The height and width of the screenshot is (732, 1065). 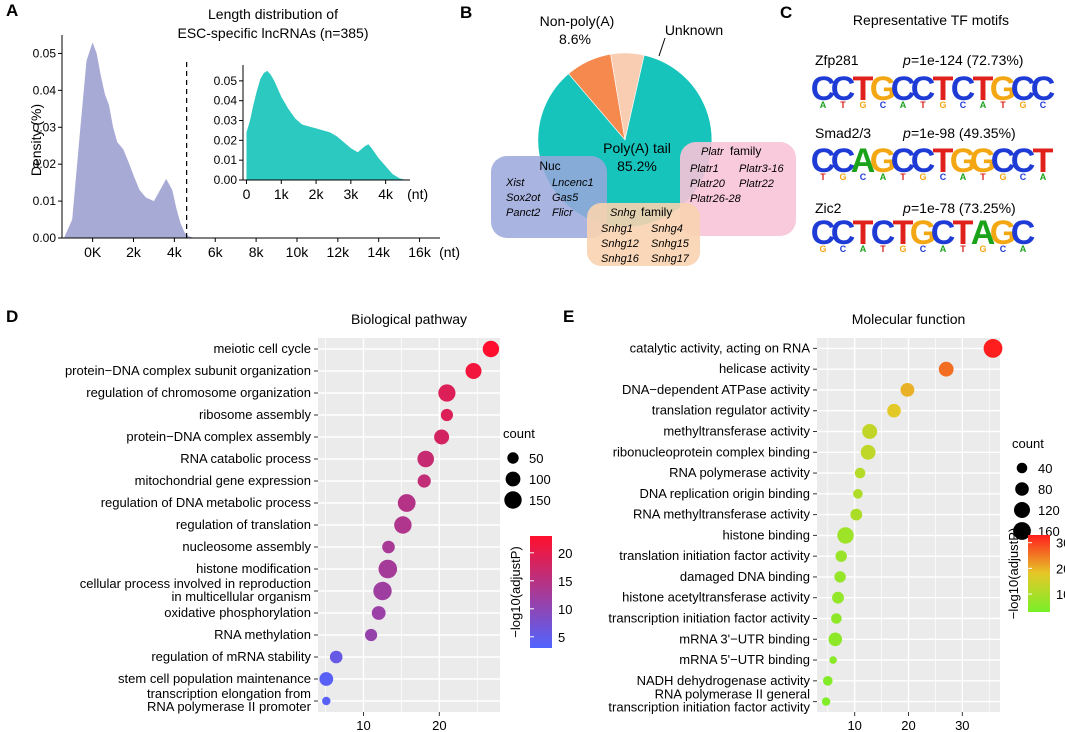 I want to click on panelD-size-legend-label: 150, so click(x=540, y=500).